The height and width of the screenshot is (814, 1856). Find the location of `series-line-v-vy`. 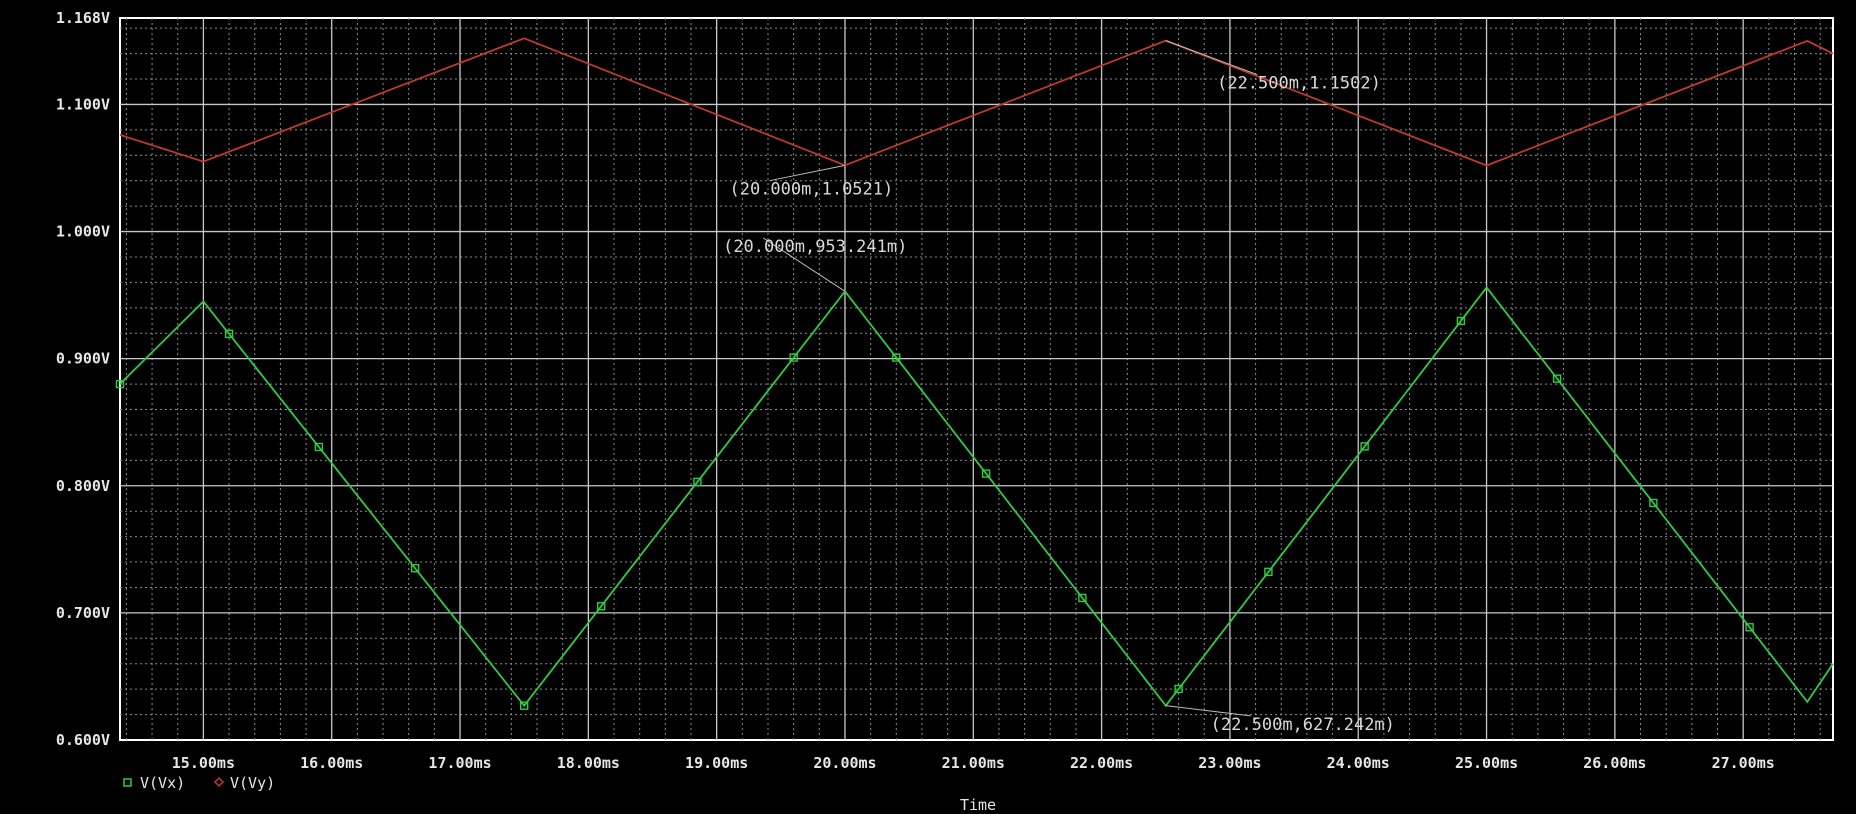

series-line-v-vy is located at coordinates (976, 102).